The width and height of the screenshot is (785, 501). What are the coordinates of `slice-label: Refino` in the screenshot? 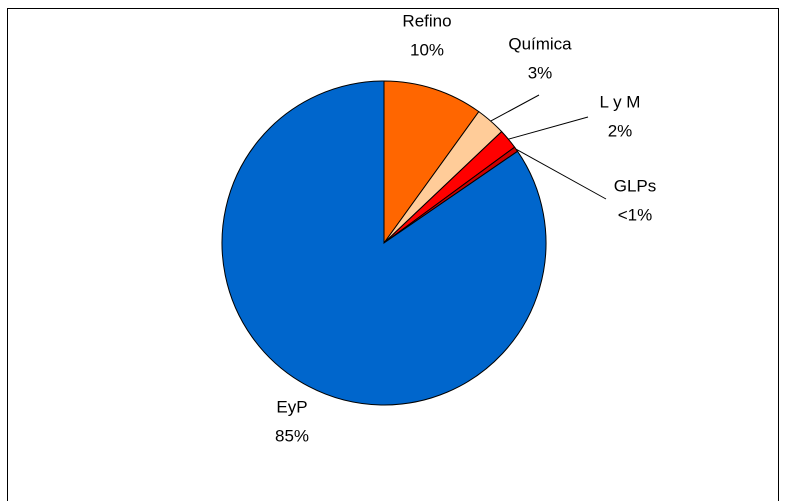 It's located at (426, 20).